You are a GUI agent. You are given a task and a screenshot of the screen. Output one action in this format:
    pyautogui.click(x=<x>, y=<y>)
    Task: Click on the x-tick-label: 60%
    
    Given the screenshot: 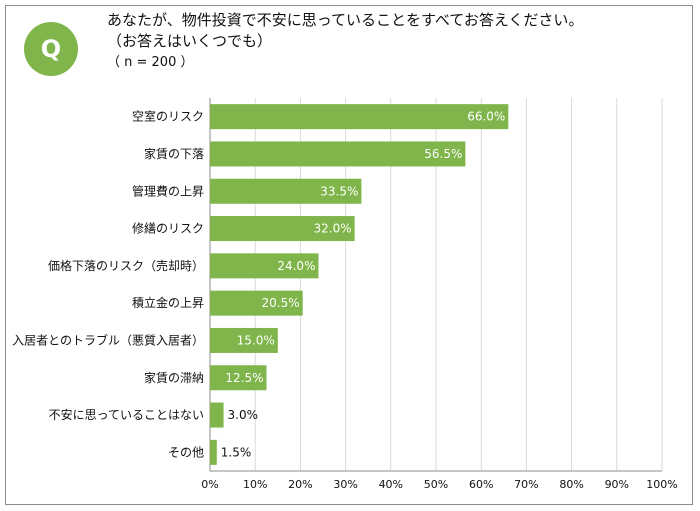 What is the action you would take?
    pyautogui.click(x=481, y=484)
    